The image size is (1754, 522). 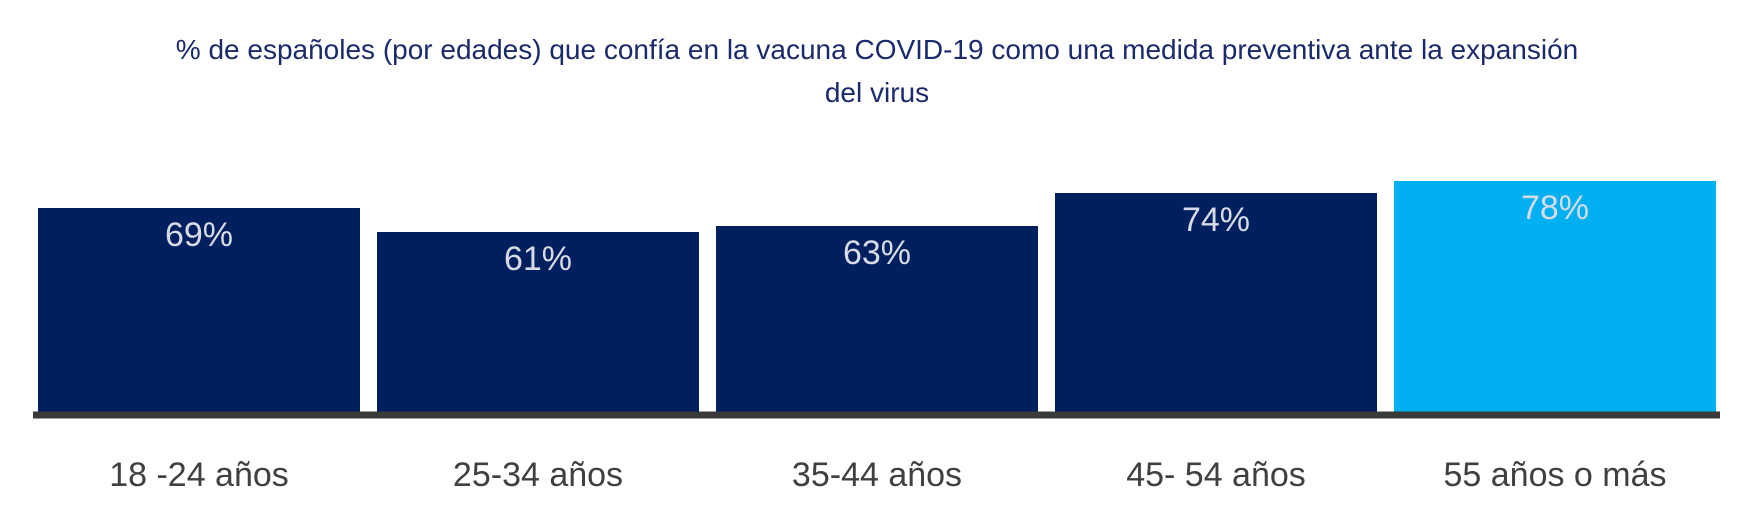 What do you see at coordinates (1216, 475) in the screenshot?
I see `x-tick-label-4: 45- 54 años` at bounding box center [1216, 475].